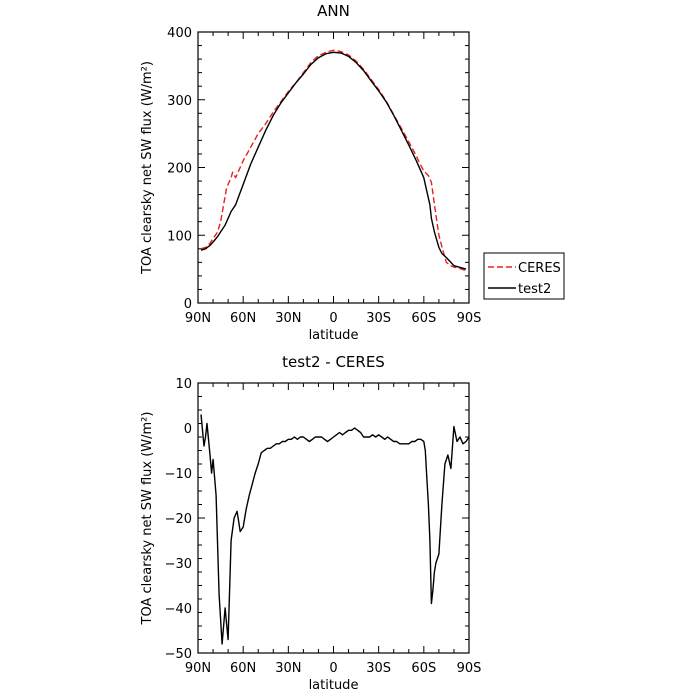  I want to click on bottom-y-axis-title: TOA clearsky net SW flux (W/m²), so click(147, 519).